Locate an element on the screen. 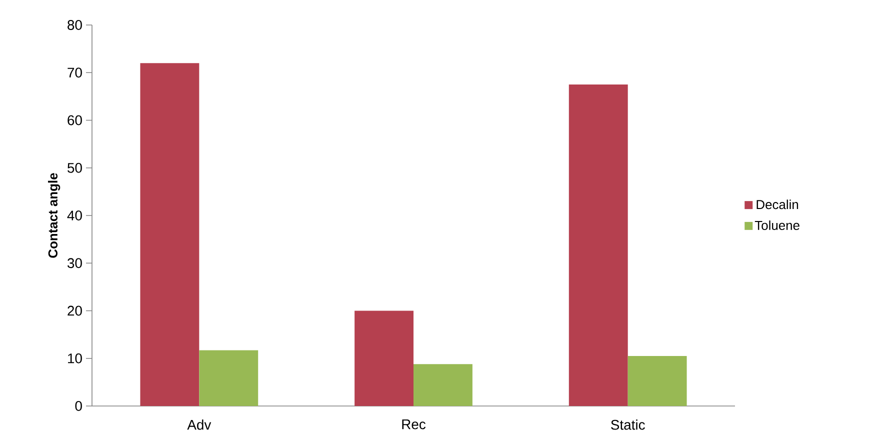 This screenshot has width=878, height=448. legend-label: Decalin is located at coordinates (777, 205).